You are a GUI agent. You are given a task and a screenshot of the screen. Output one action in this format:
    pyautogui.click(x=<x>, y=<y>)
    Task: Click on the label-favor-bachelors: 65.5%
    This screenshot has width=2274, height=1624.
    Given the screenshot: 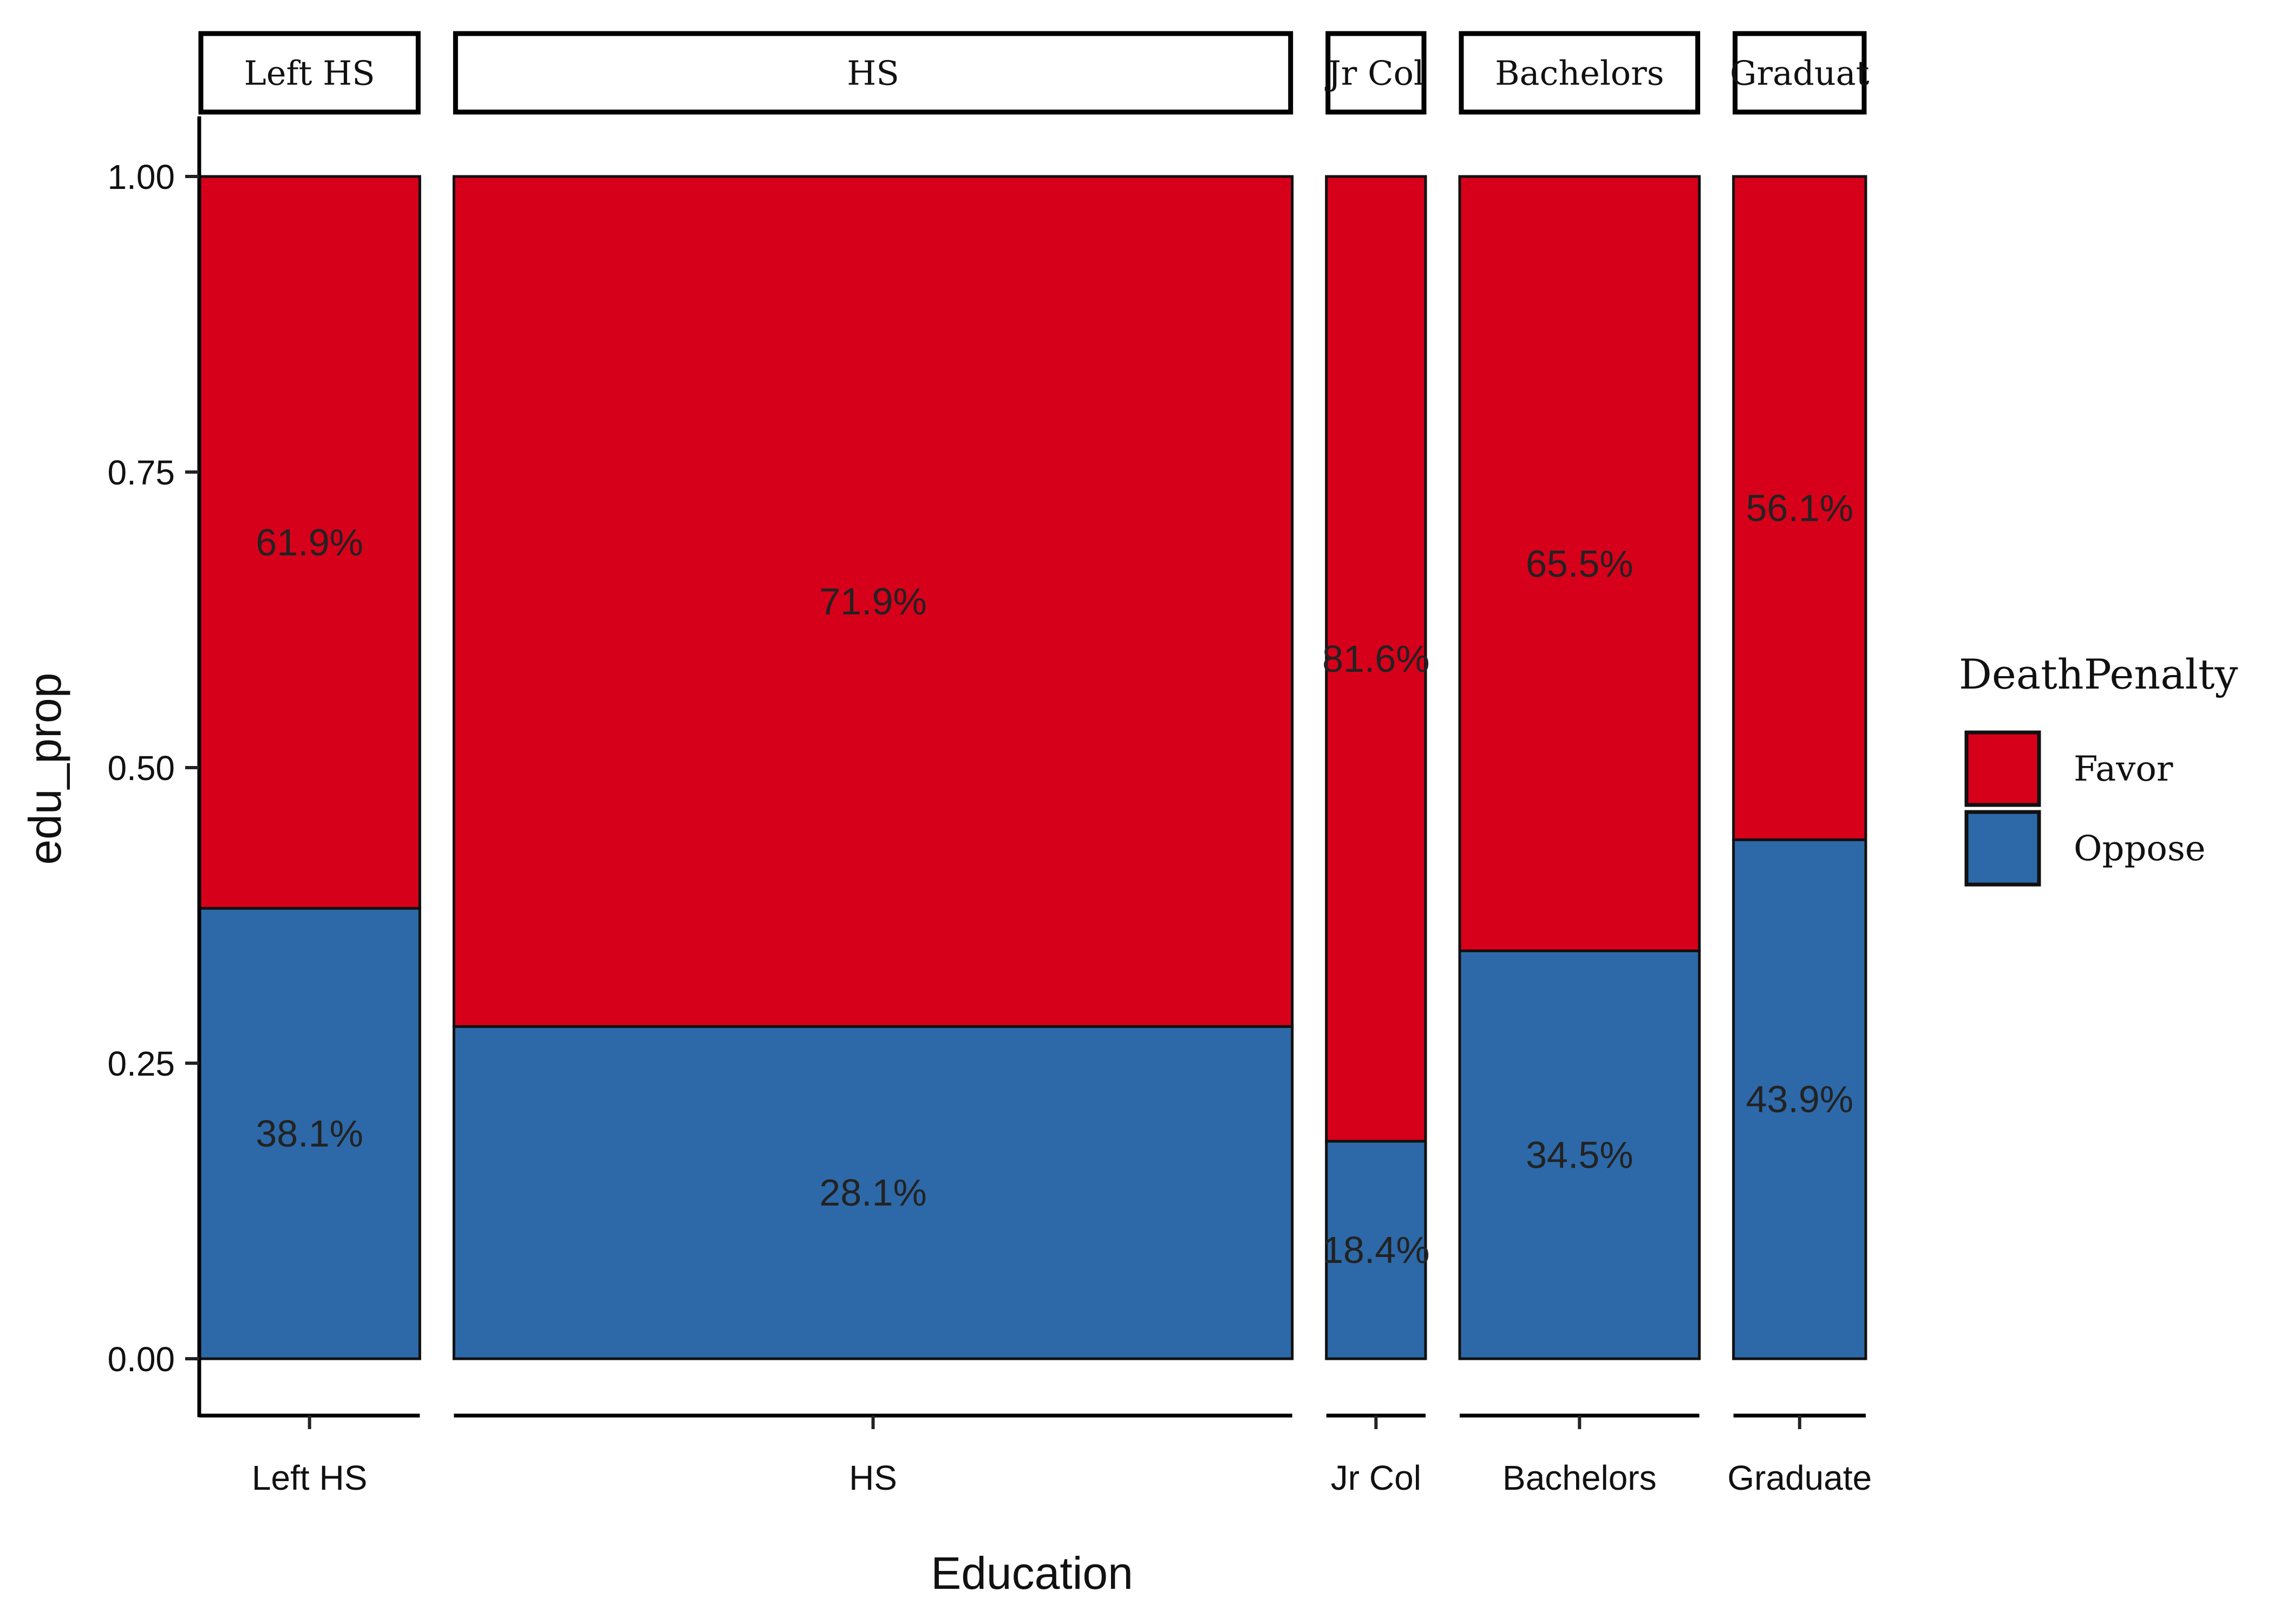 What is the action you would take?
    pyautogui.click(x=1580, y=563)
    